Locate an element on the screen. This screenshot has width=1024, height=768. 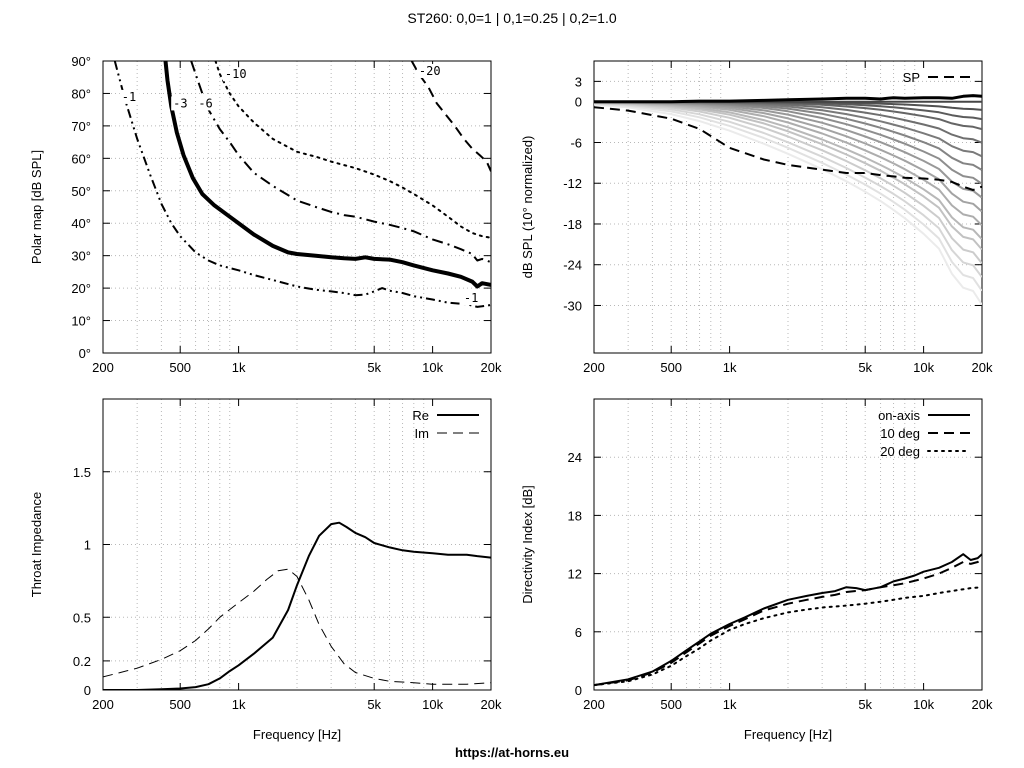
y-tick-label: 3 is located at coordinates (578, 81).